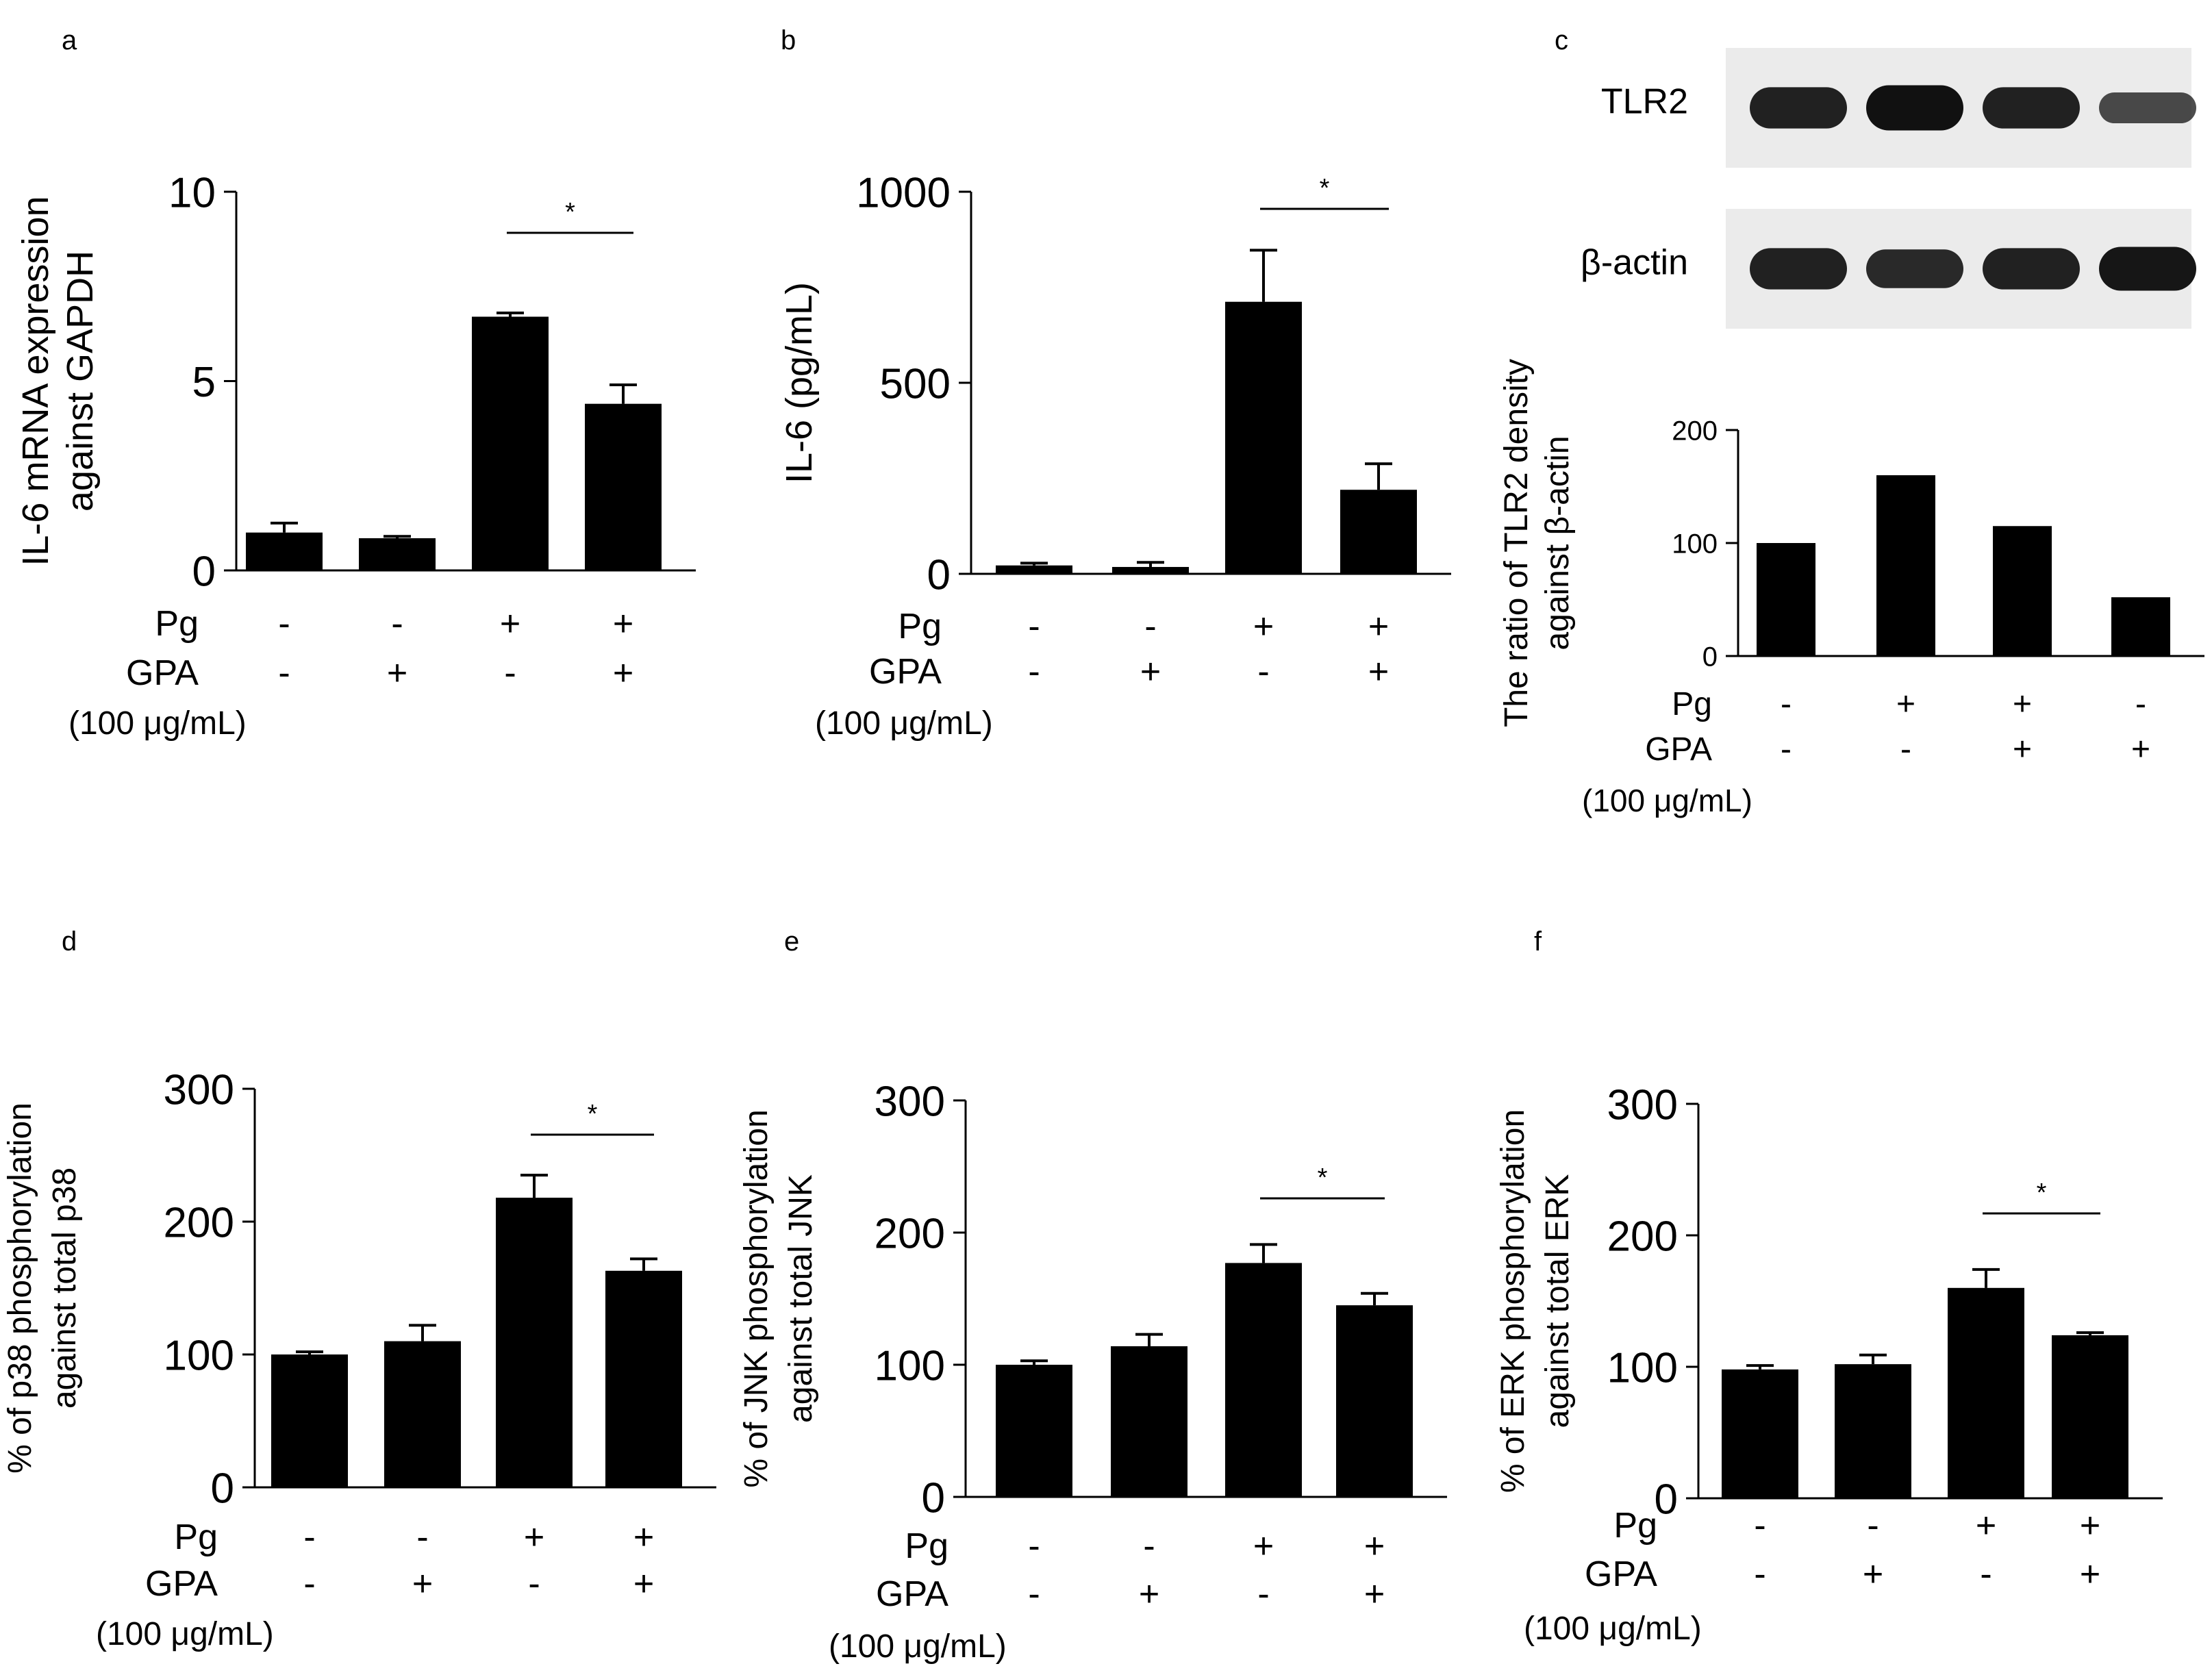  I want to click on concentration-label-b: (100 μg/mL), so click(904, 724).